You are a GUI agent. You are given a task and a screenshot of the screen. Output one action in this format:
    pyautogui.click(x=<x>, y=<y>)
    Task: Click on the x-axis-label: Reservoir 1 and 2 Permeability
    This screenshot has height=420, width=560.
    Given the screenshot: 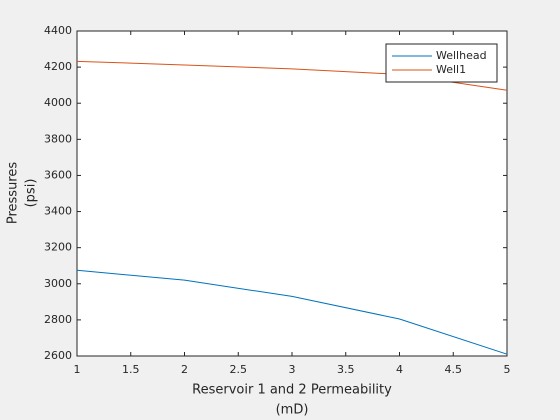 What is the action you would take?
    pyautogui.click(x=292, y=390)
    